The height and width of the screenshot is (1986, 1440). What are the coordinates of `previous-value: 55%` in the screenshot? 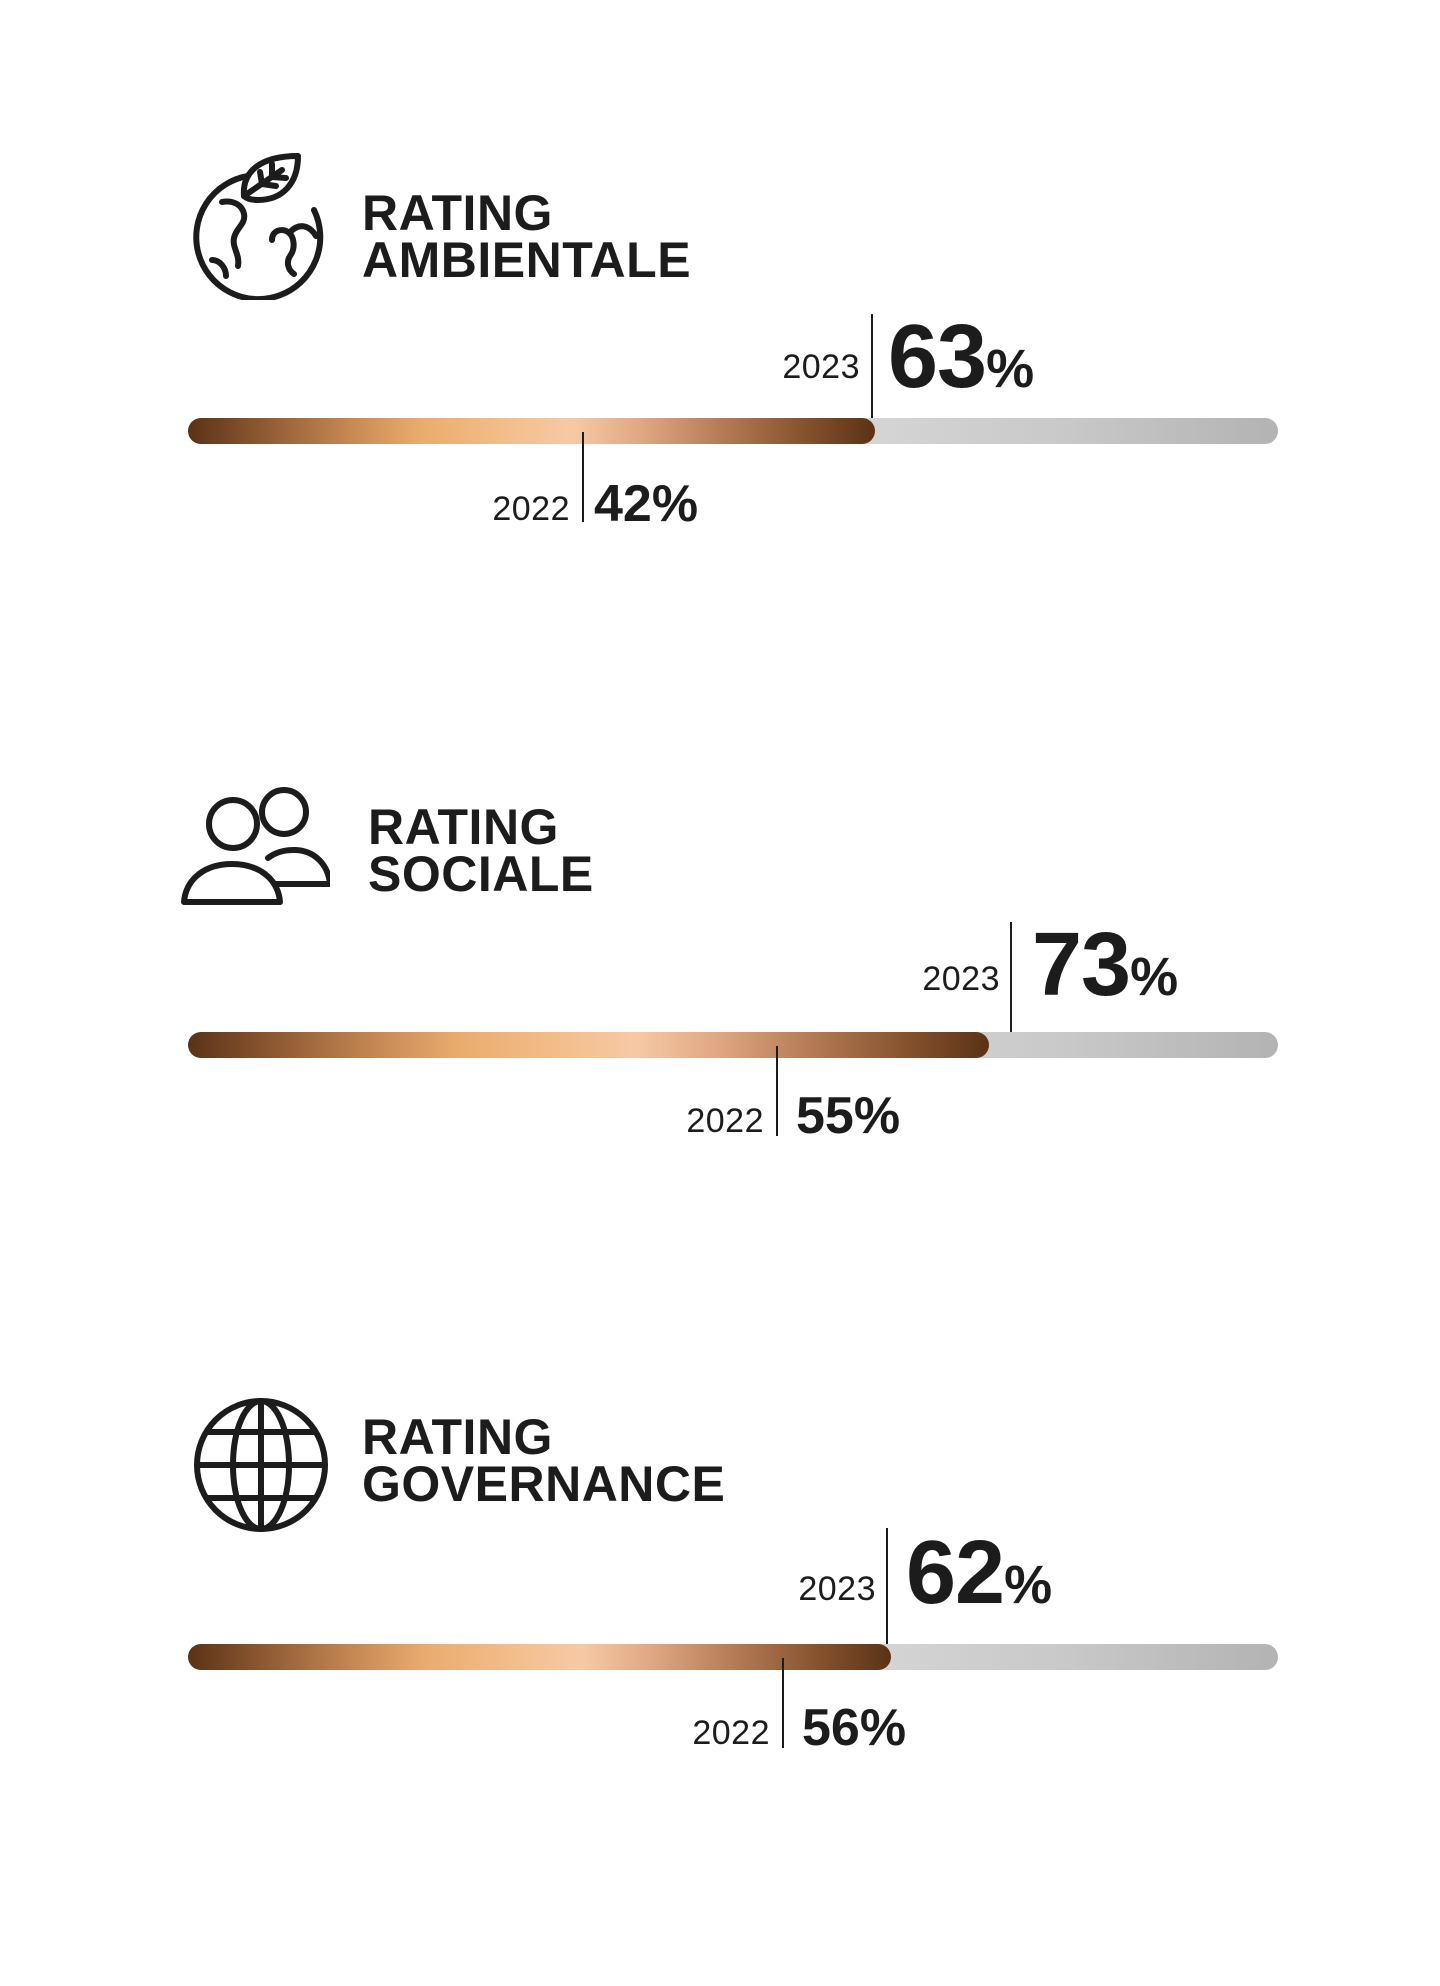 It's located at (848, 1116).